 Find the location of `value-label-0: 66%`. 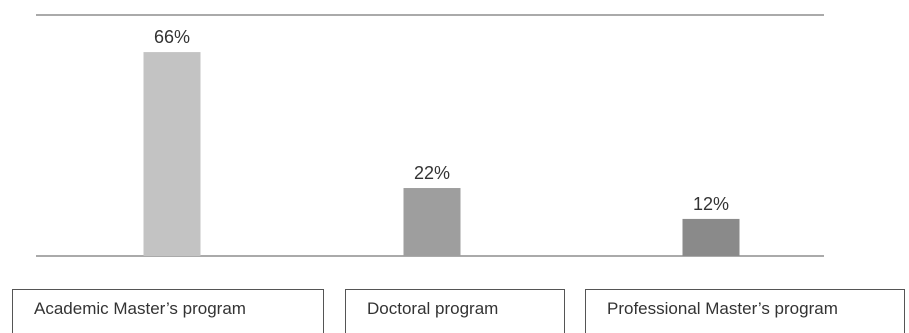

value-label-0: 66% is located at coordinates (172, 37).